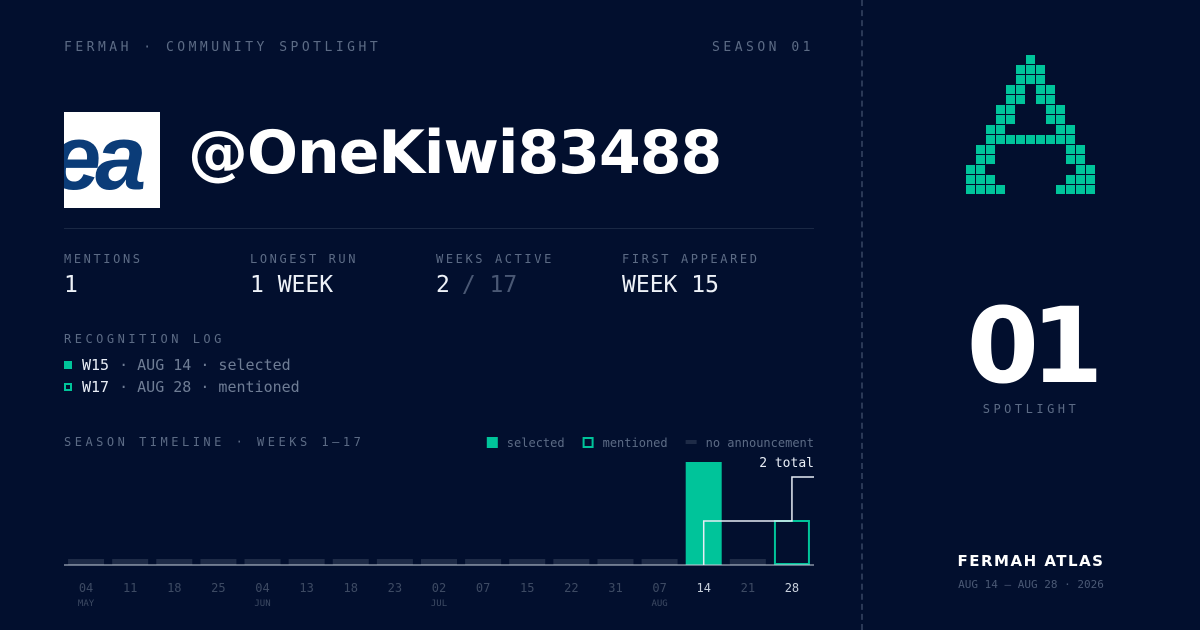 The image size is (1200, 630). What do you see at coordinates (205, 365) in the screenshot?
I see `log-detail: · AUG 14 · selected` at bounding box center [205, 365].